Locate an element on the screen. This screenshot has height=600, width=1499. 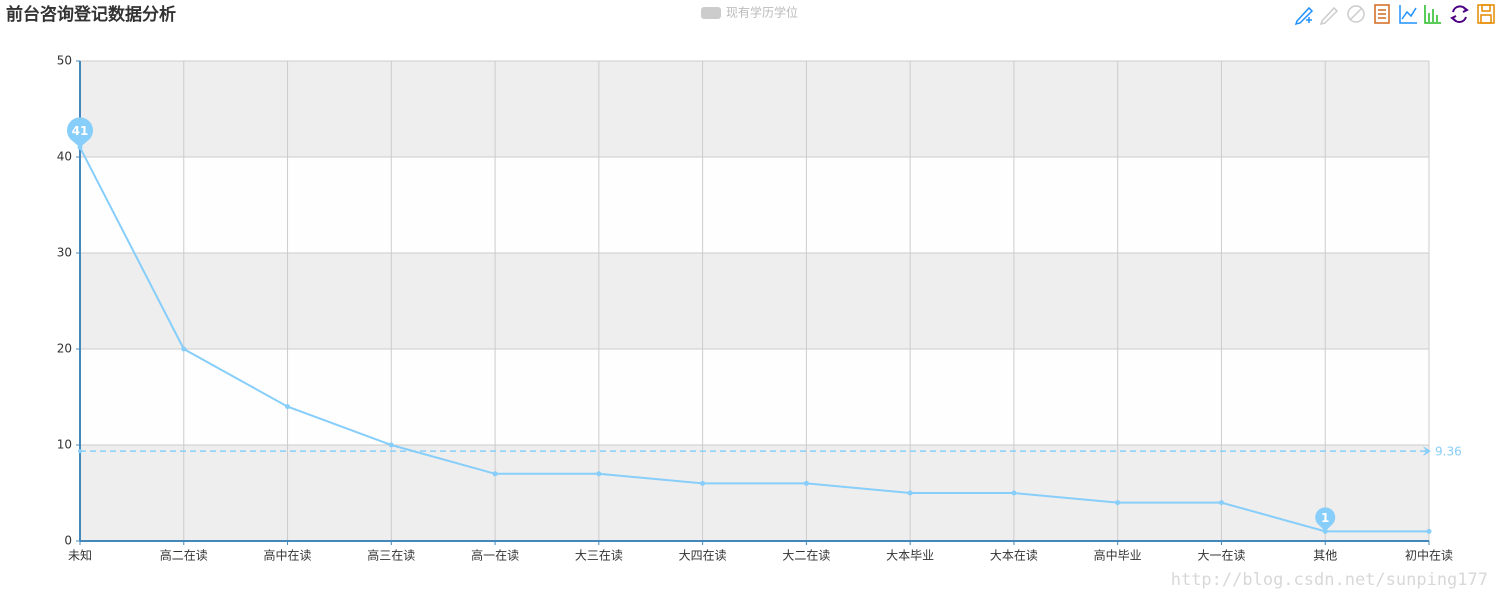
x-tick-label: 高一在读 is located at coordinates (495, 555).